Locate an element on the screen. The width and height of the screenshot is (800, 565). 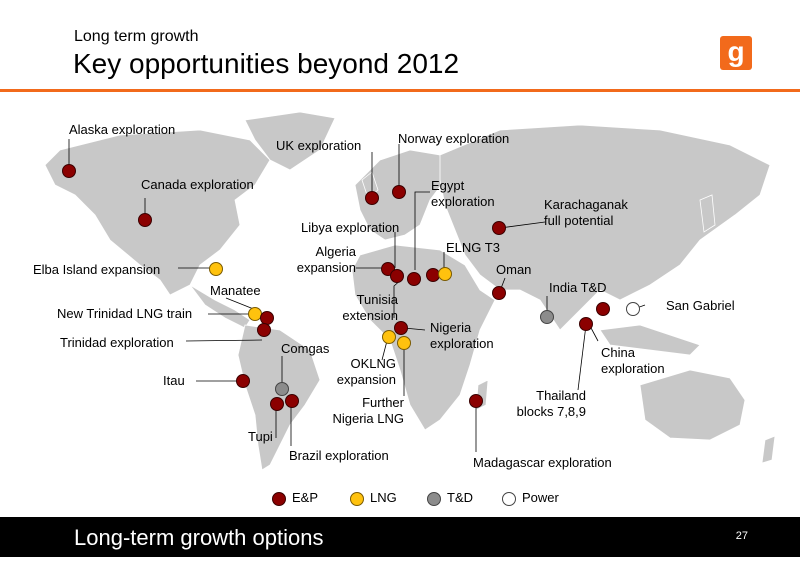
marker-canada is located at coordinates (145, 220).